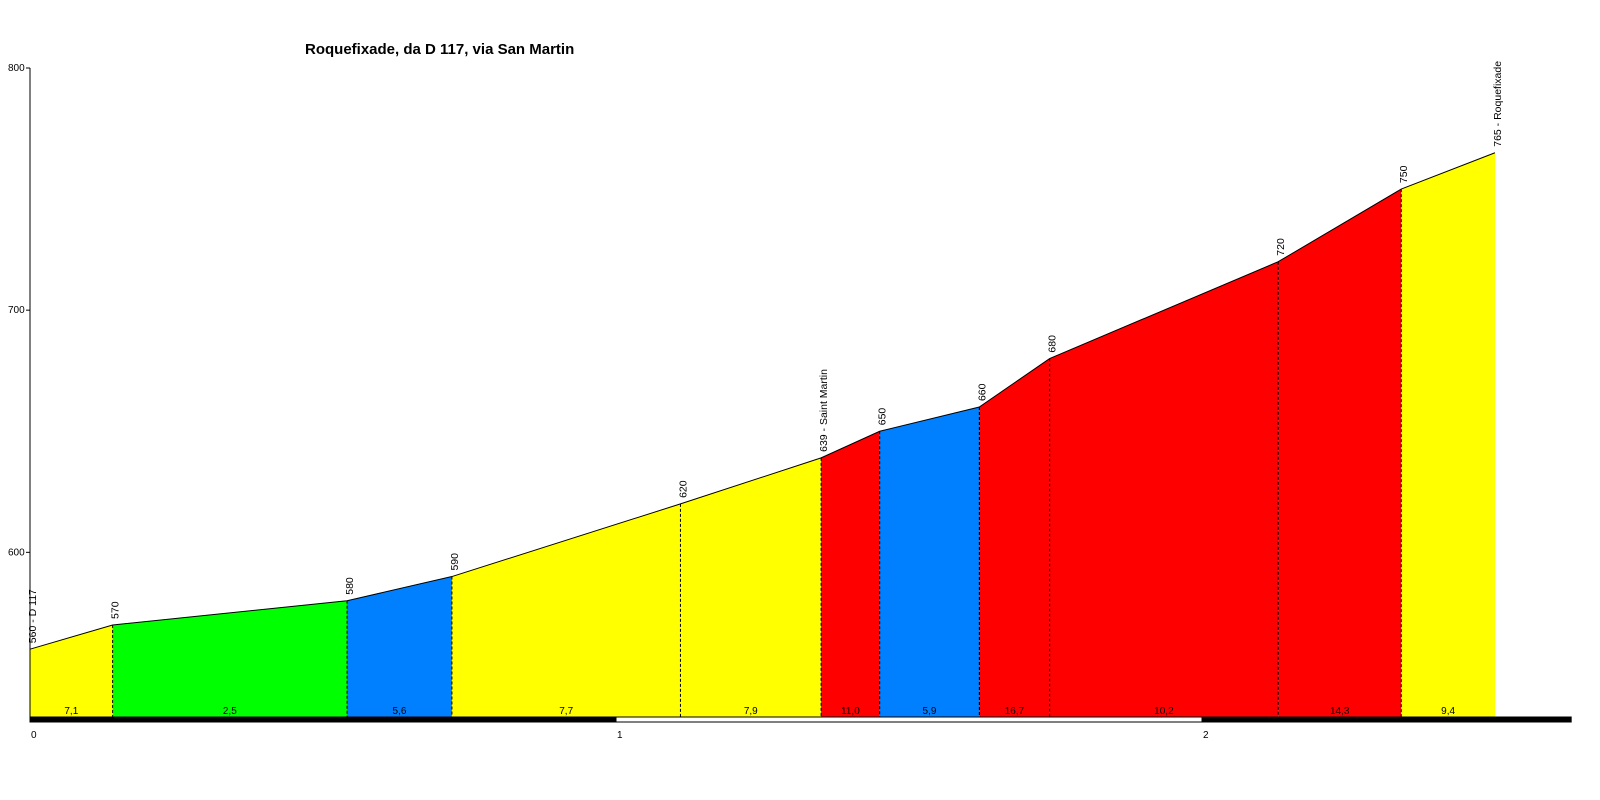  I want to click on x-tick-label: 2, so click(1206, 735).